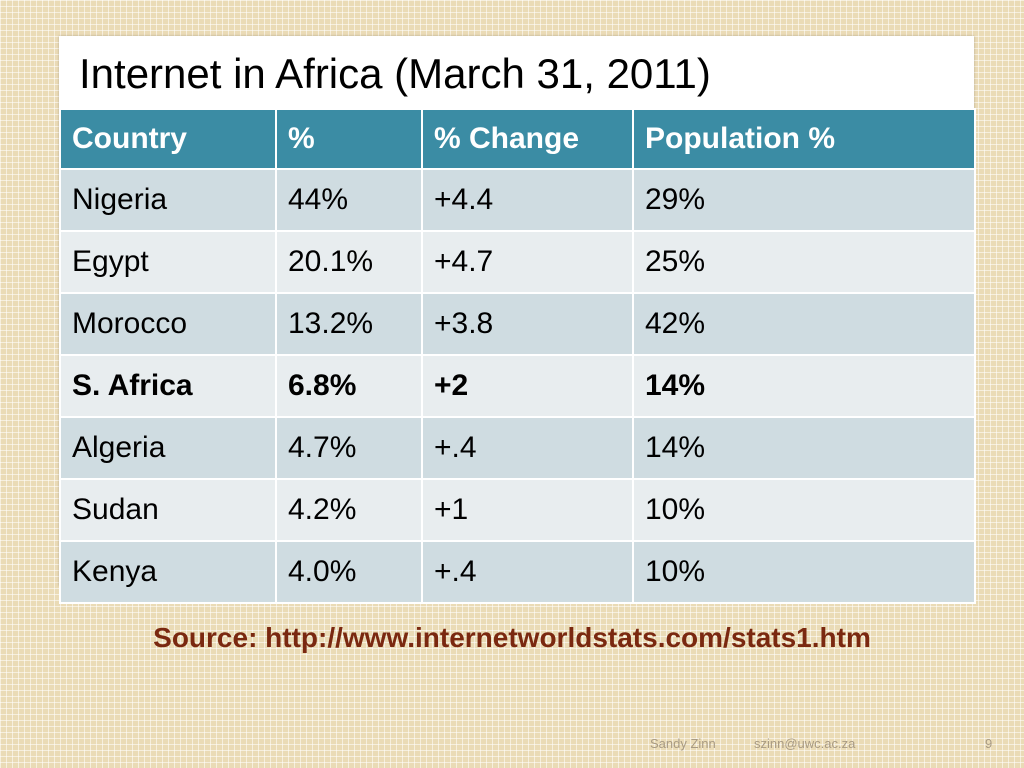  I want to click on table-row: Algeria 4.7% +.4 14%, so click(517, 448).